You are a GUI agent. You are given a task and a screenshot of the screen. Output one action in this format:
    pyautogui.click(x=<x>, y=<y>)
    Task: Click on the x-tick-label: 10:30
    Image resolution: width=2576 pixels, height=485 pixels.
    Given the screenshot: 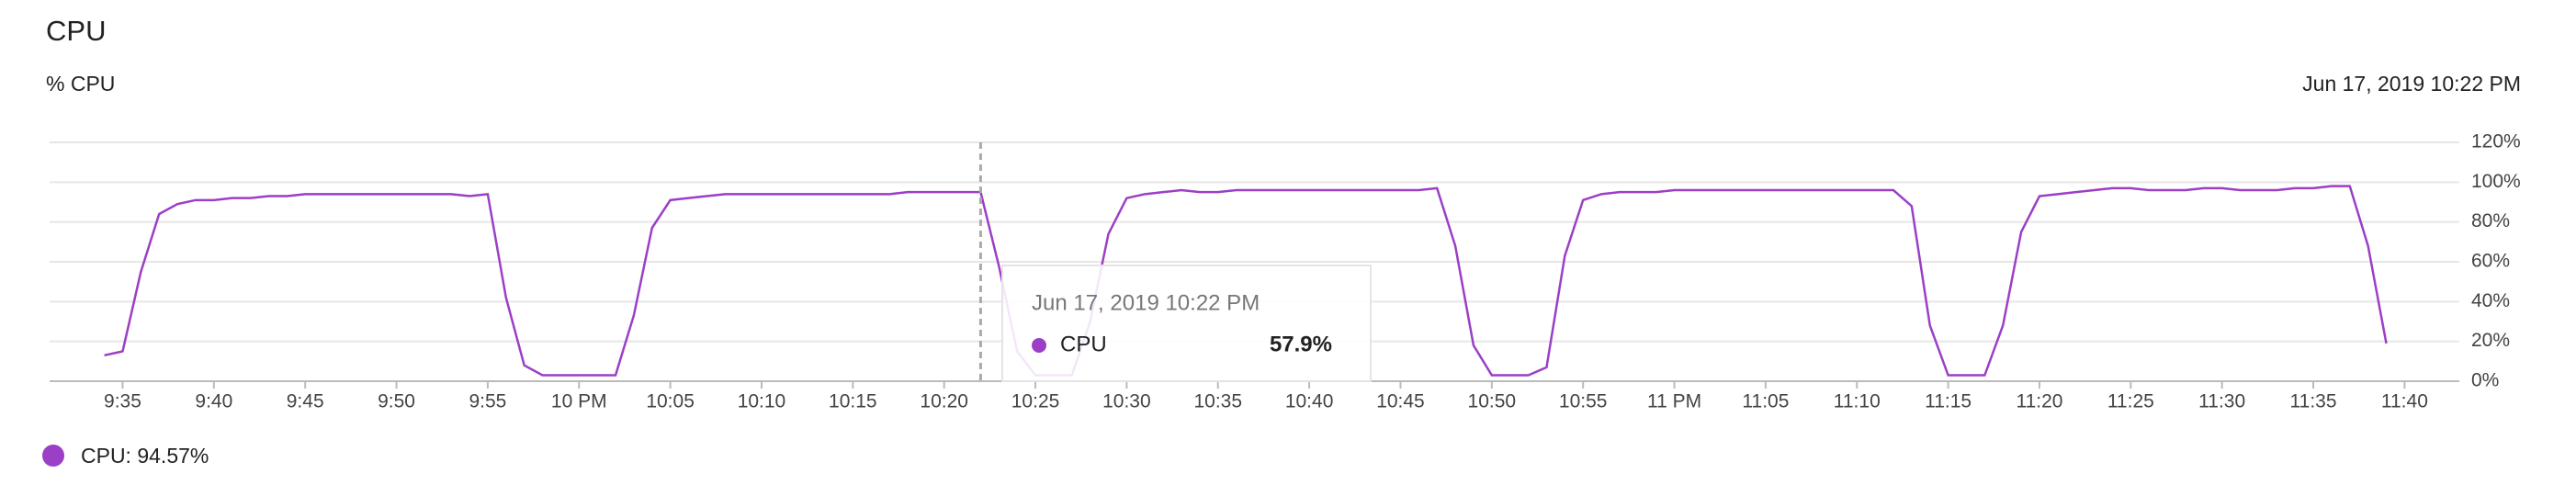 What is the action you would take?
    pyautogui.click(x=1126, y=401)
    